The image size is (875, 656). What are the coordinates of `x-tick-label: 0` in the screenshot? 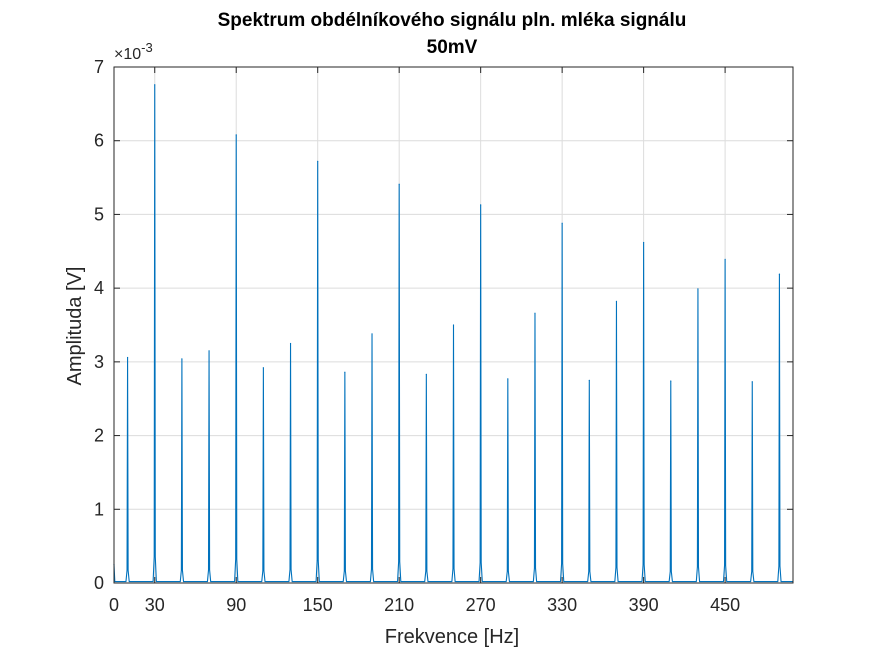 It's located at (114, 605).